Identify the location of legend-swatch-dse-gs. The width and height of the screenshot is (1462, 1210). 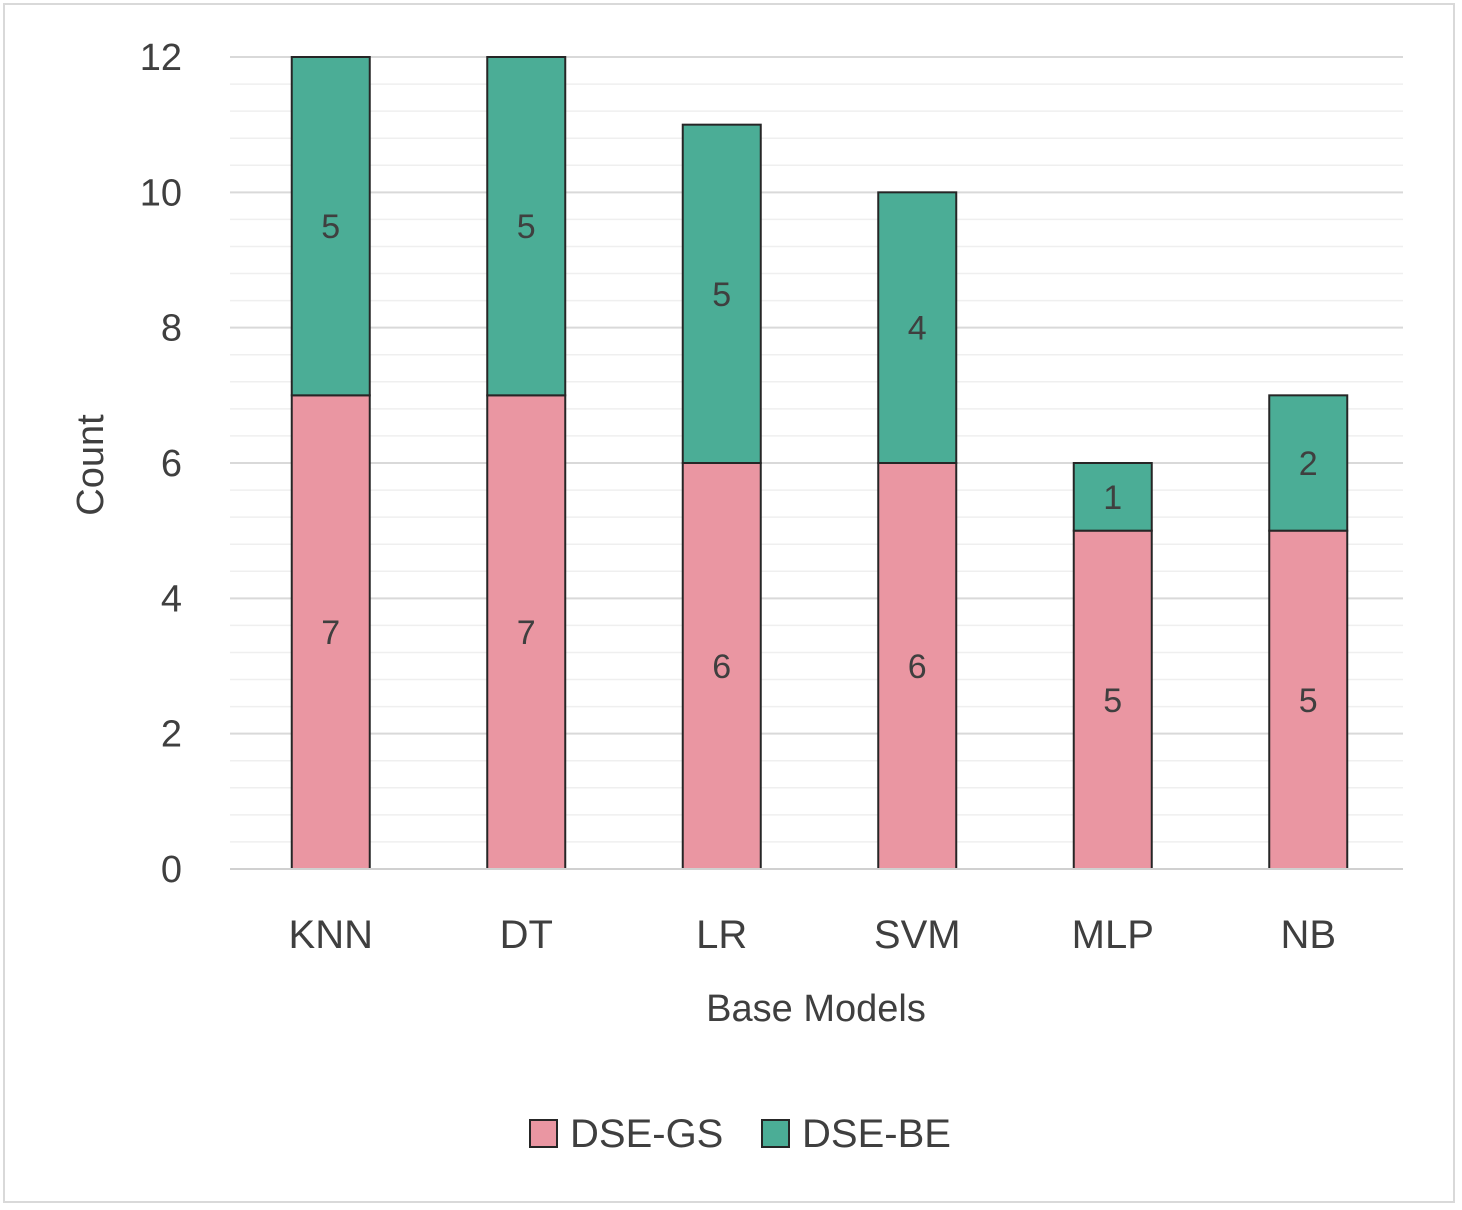
(543, 1133).